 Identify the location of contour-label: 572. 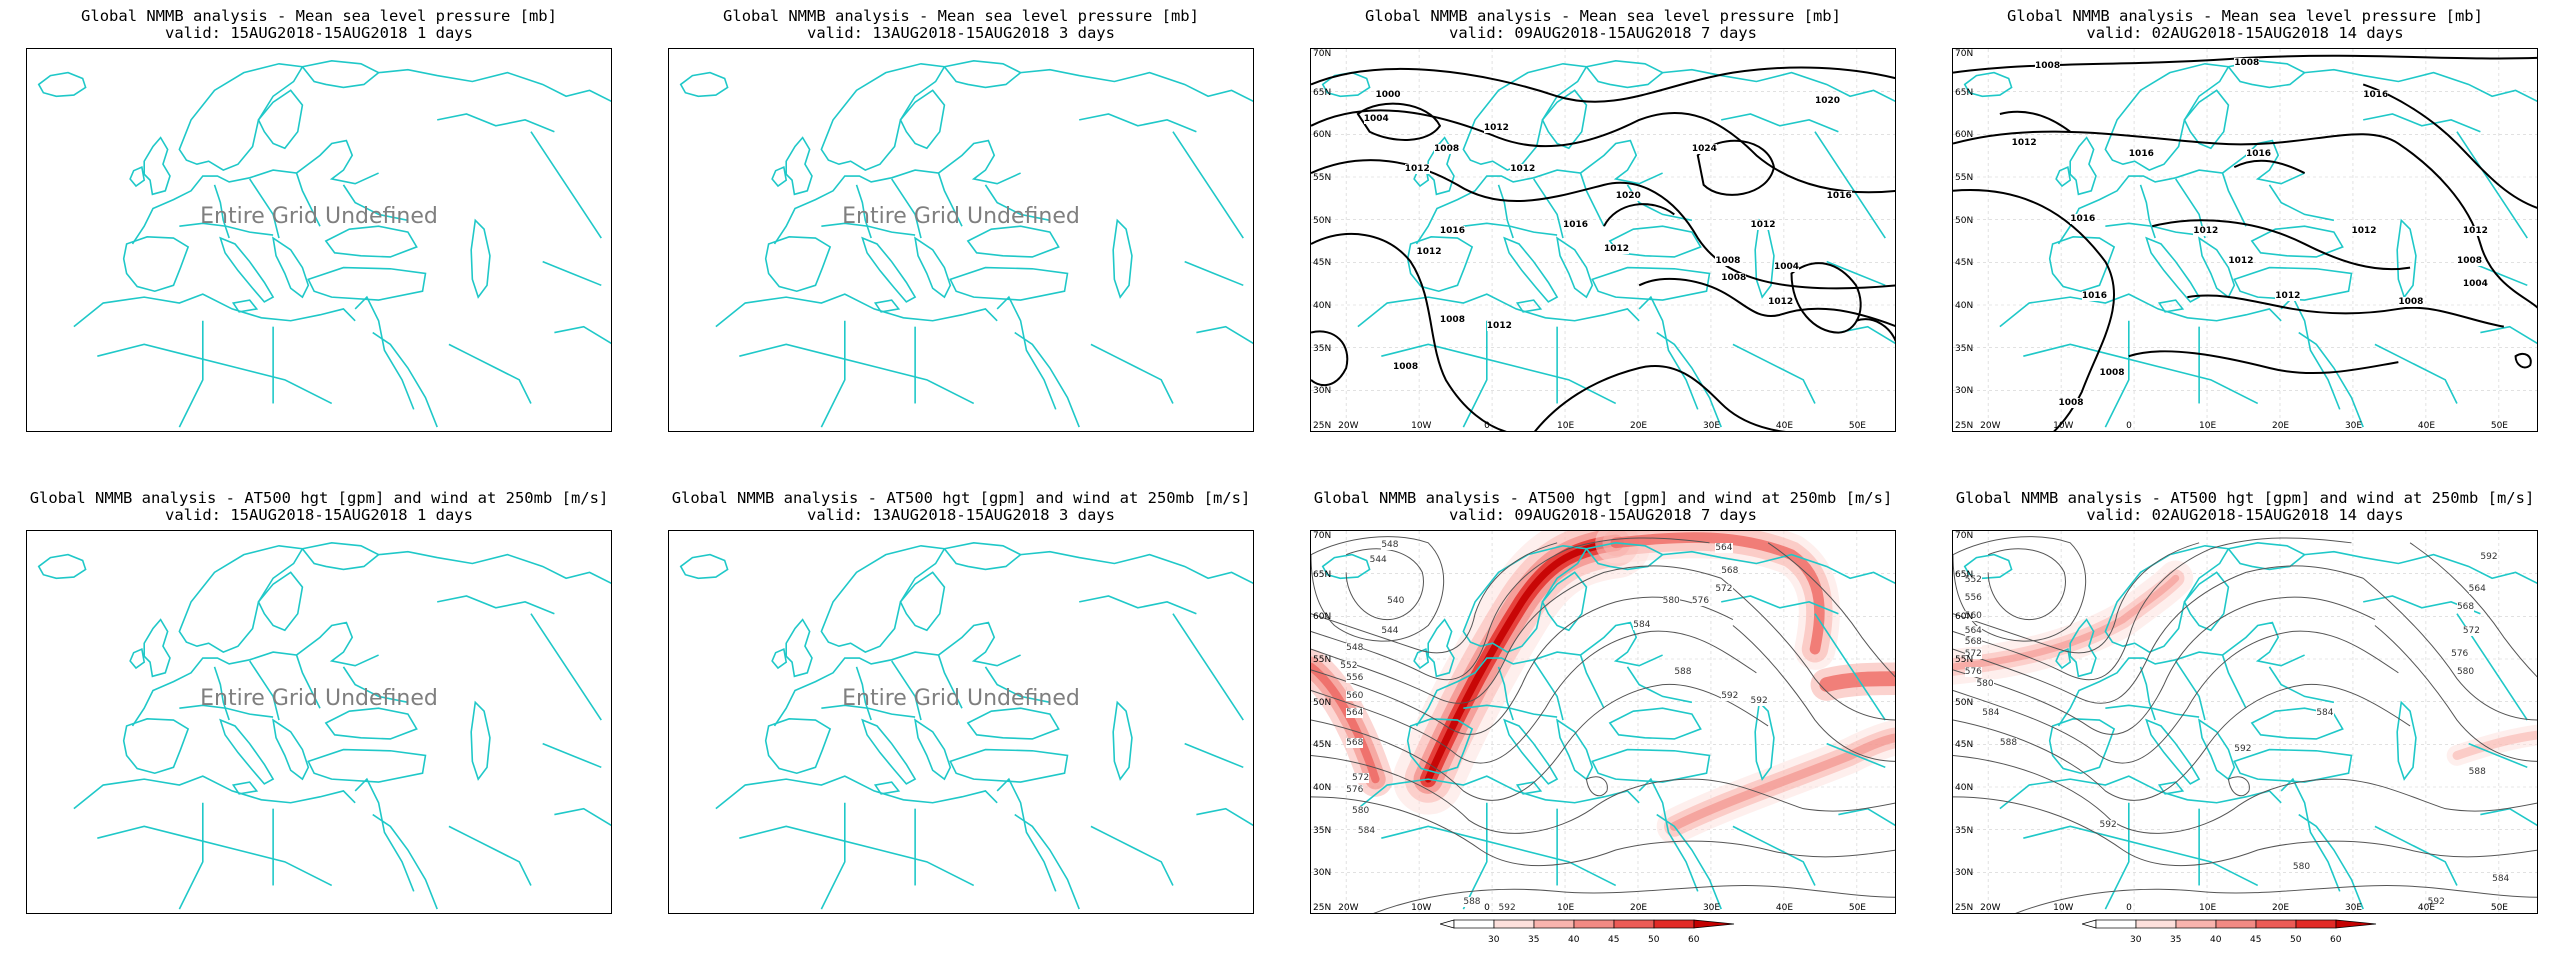
(1361, 778).